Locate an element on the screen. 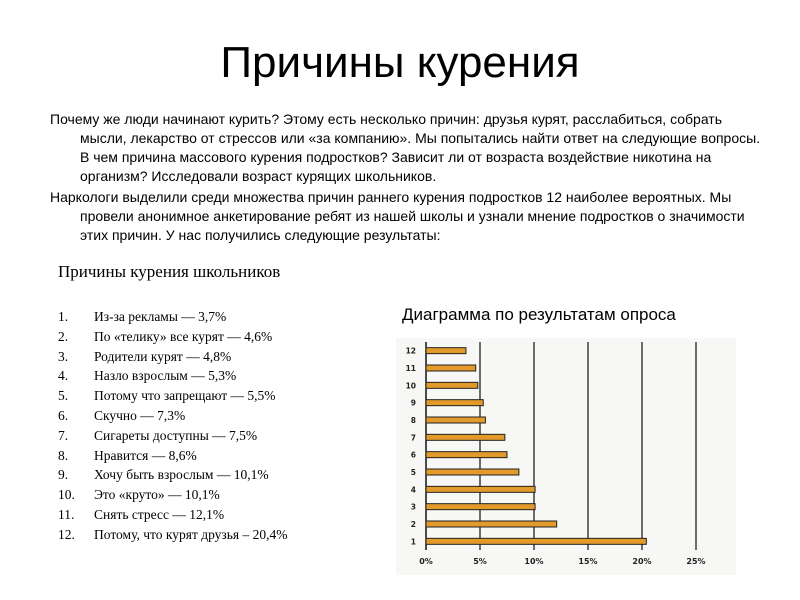  list-item-text: Потому, что курят друзья – 20,4% is located at coordinates (191, 534).